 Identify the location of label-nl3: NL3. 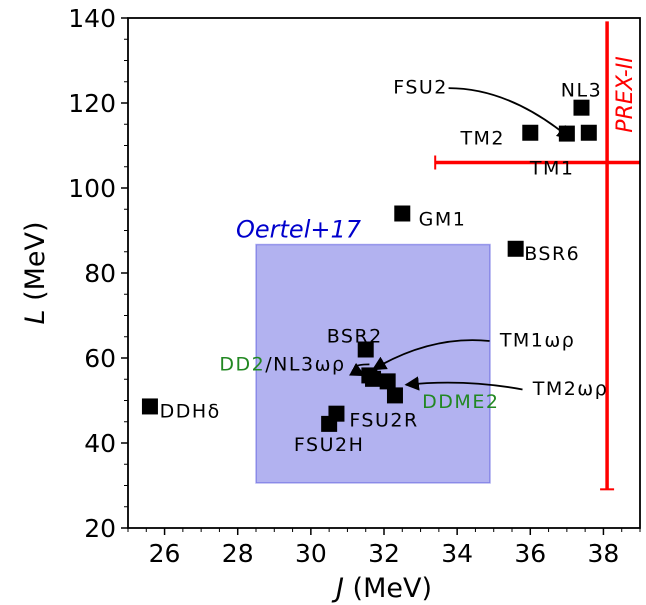
(581, 91).